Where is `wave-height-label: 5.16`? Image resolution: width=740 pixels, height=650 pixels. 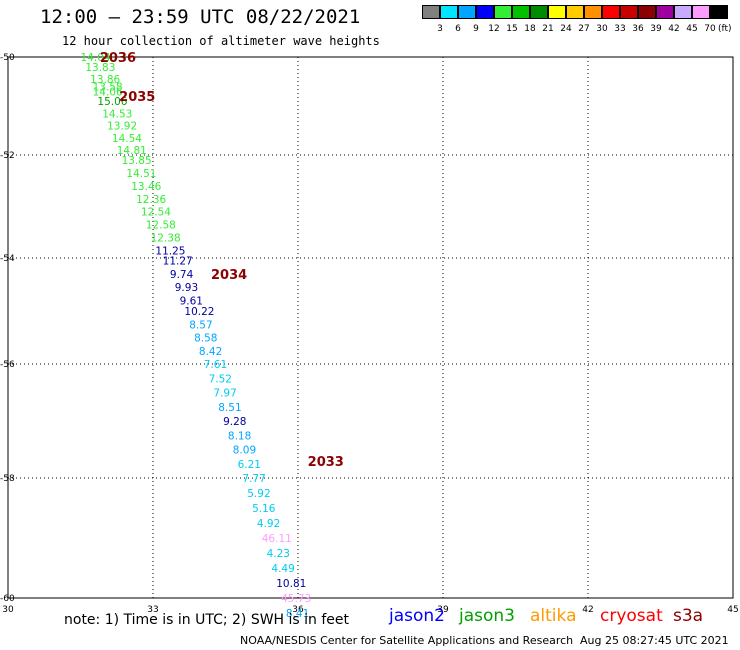 wave-height-label: 5.16 is located at coordinates (264, 509).